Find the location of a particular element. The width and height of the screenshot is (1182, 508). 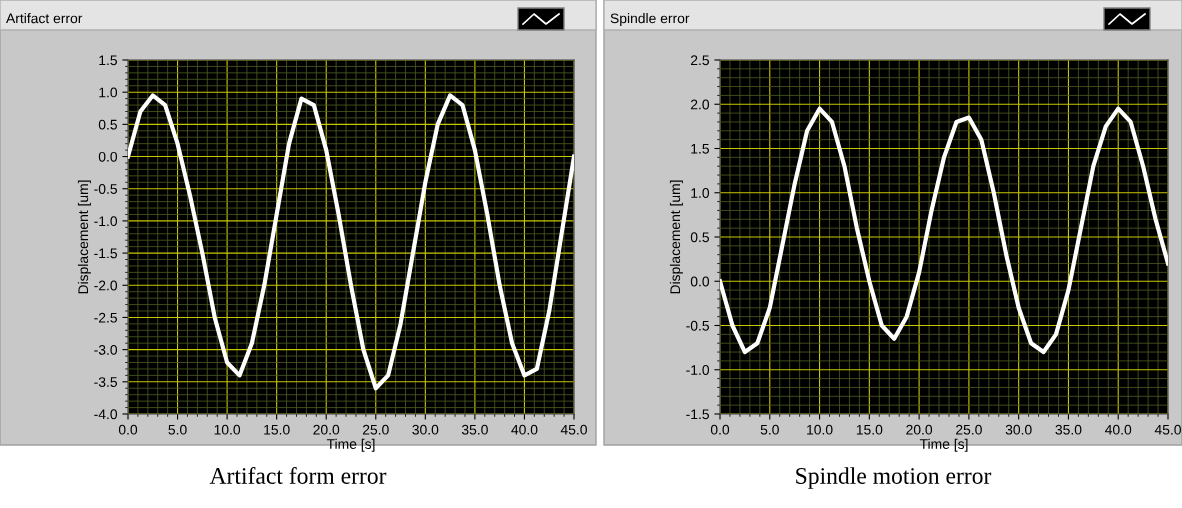

y-tick-label: -2.5 is located at coordinates (105, 317).